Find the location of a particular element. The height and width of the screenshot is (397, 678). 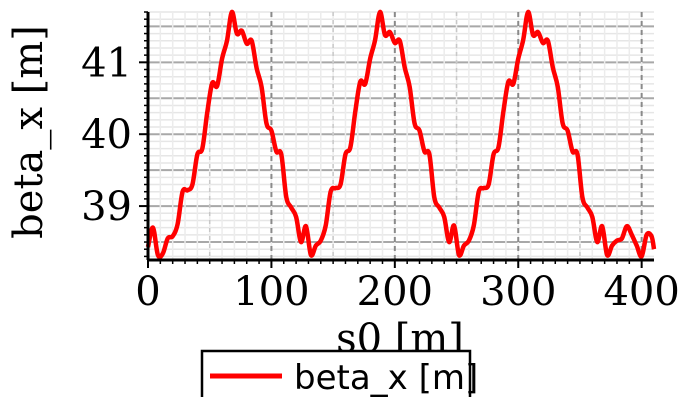

y-tick-label: 39 is located at coordinates (106, 207).